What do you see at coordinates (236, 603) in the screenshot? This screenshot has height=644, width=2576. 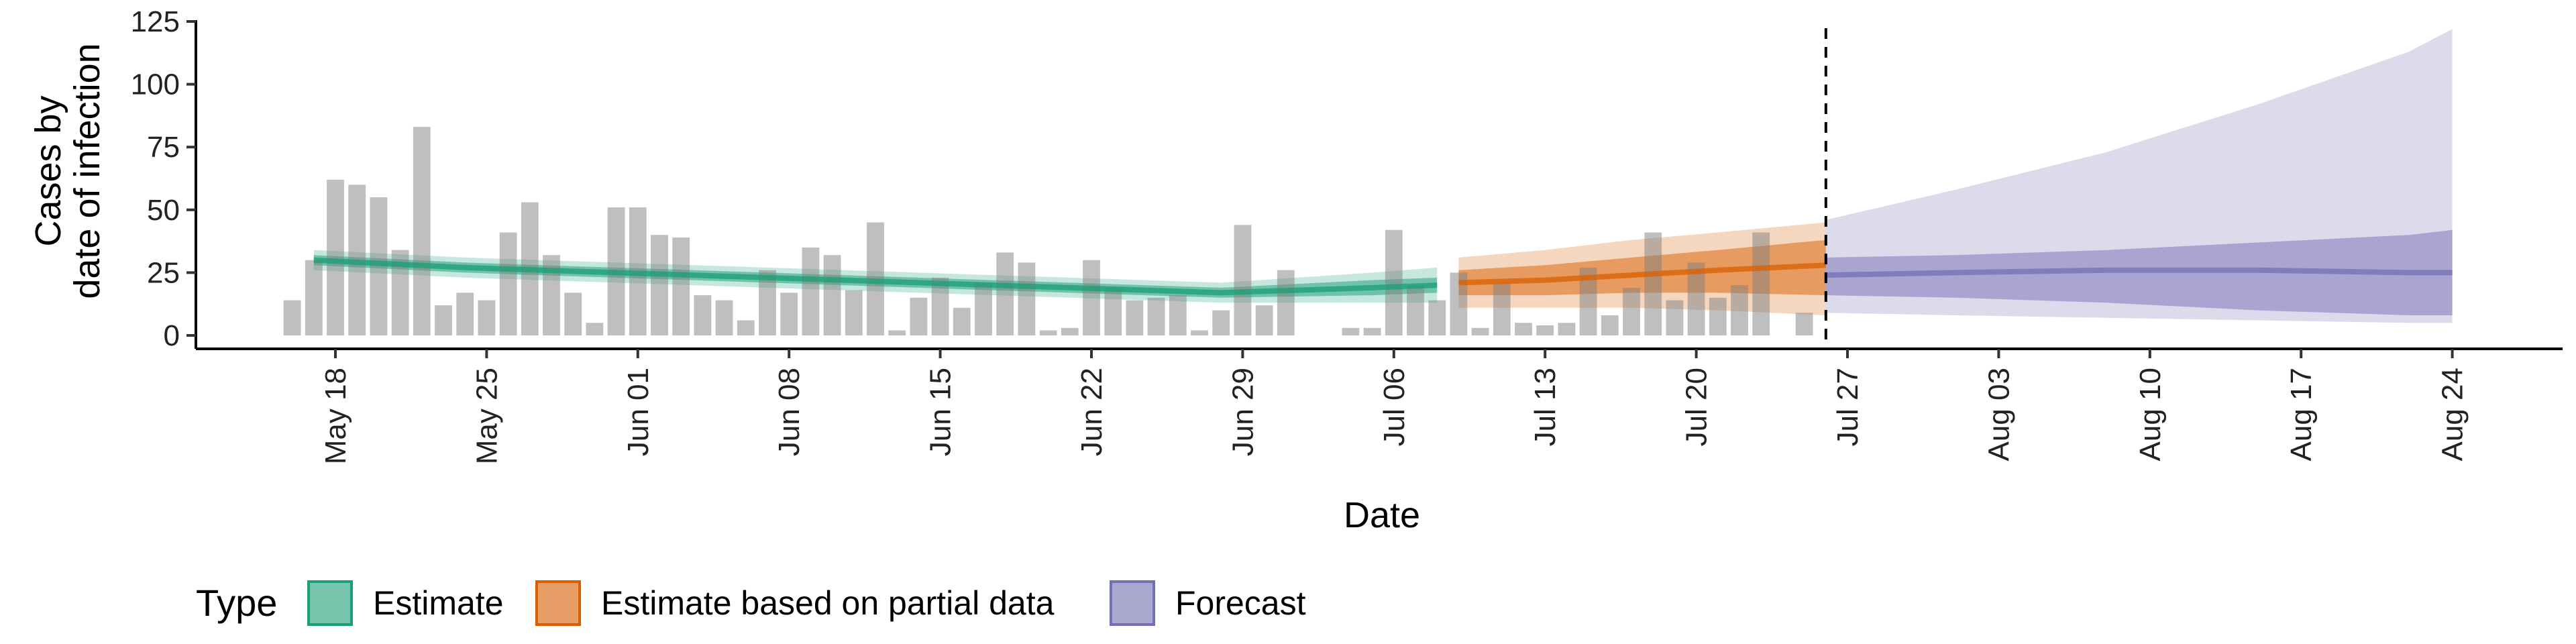 I see `legend-title: Type` at bounding box center [236, 603].